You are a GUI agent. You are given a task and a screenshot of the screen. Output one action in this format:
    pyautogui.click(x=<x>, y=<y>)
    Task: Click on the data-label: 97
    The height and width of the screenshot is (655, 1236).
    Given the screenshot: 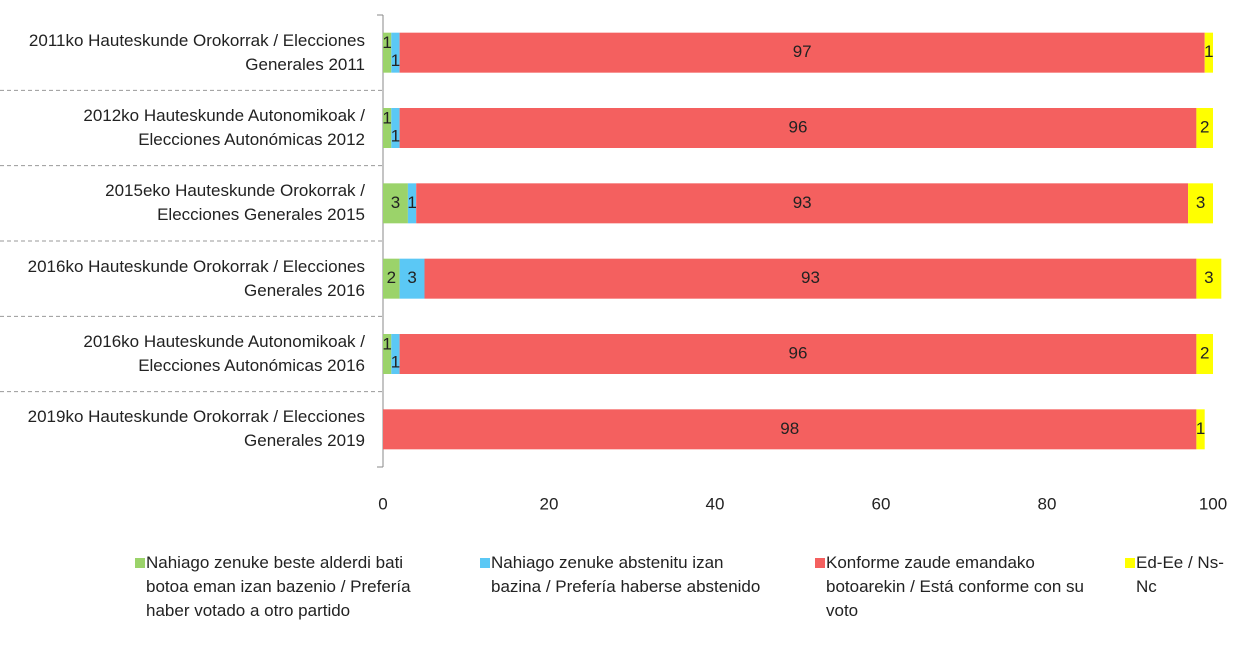 What is the action you would take?
    pyautogui.click(x=802, y=51)
    